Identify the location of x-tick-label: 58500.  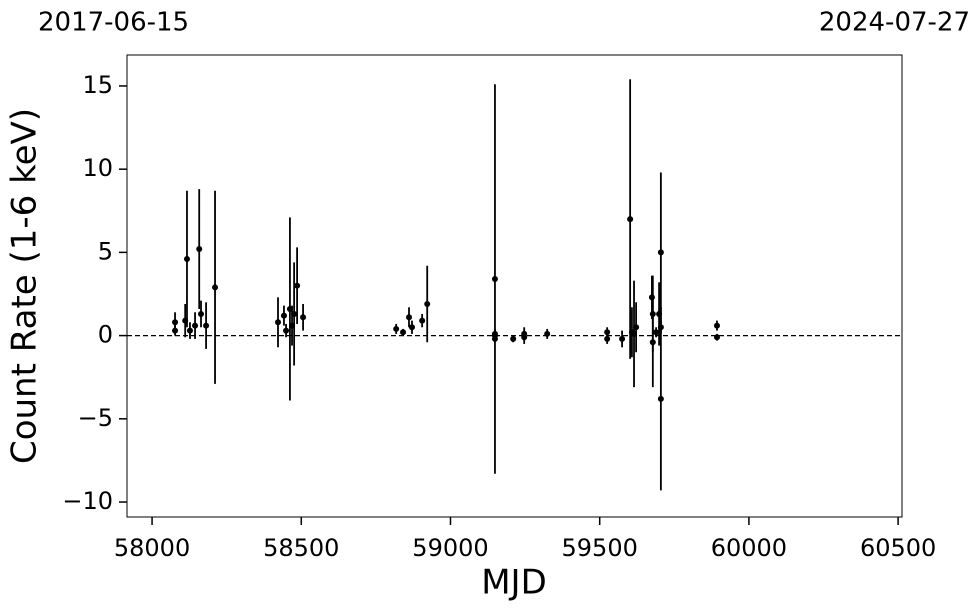
(301, 548).